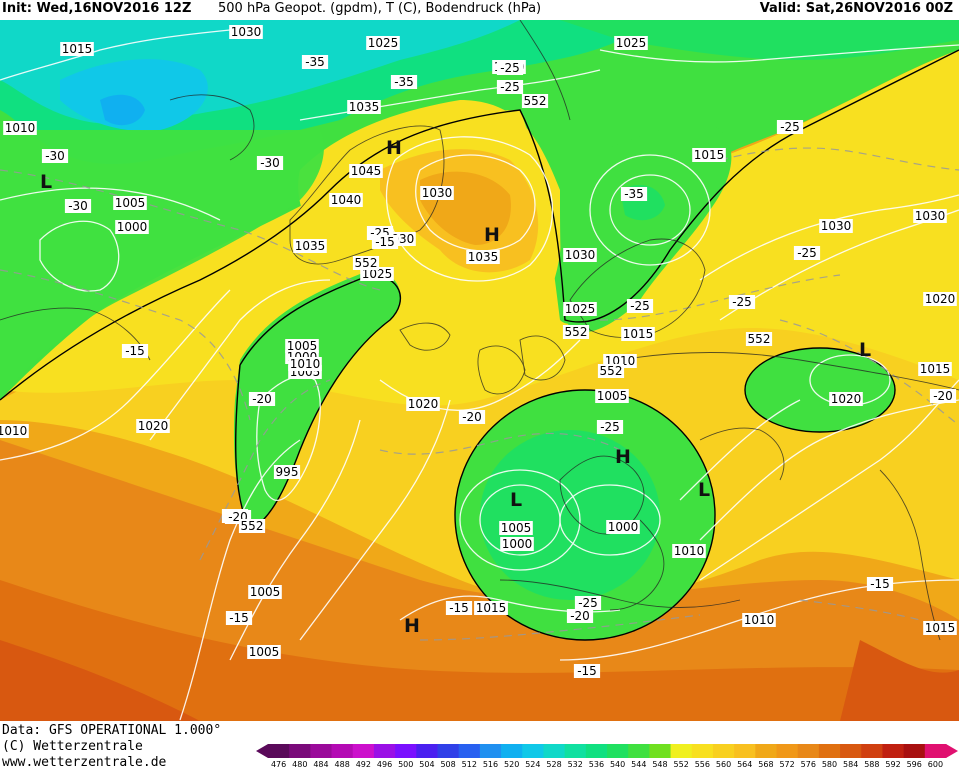  I want to click on isobar-label: 1045, so click(366, 171).